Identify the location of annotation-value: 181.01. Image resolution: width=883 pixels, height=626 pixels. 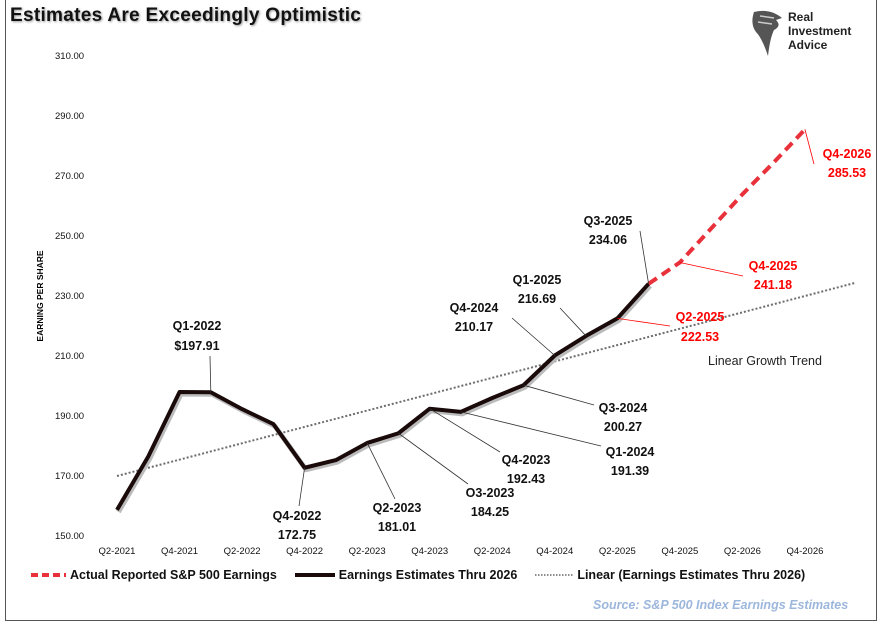
(397, 527).